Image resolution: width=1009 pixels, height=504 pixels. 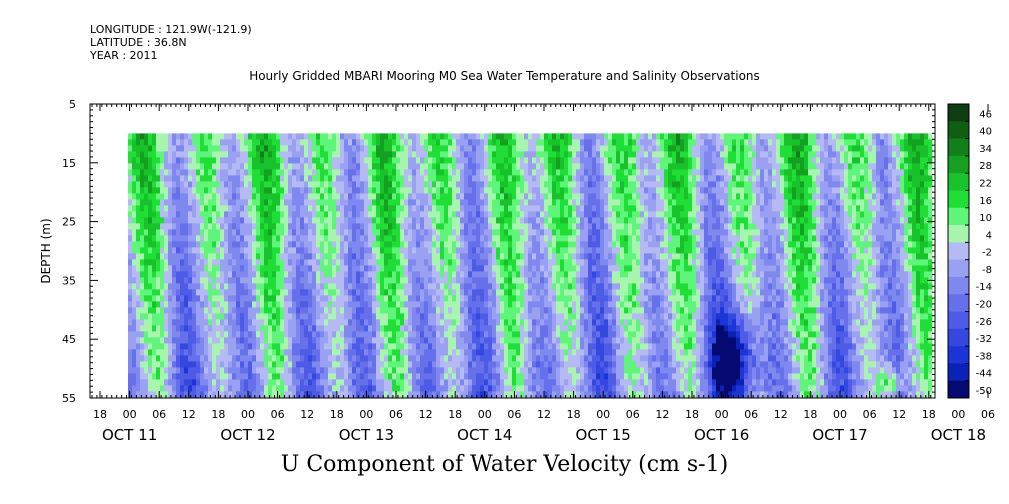 I want to click on heatmap-cell-1961, so click(x=302, y=292).